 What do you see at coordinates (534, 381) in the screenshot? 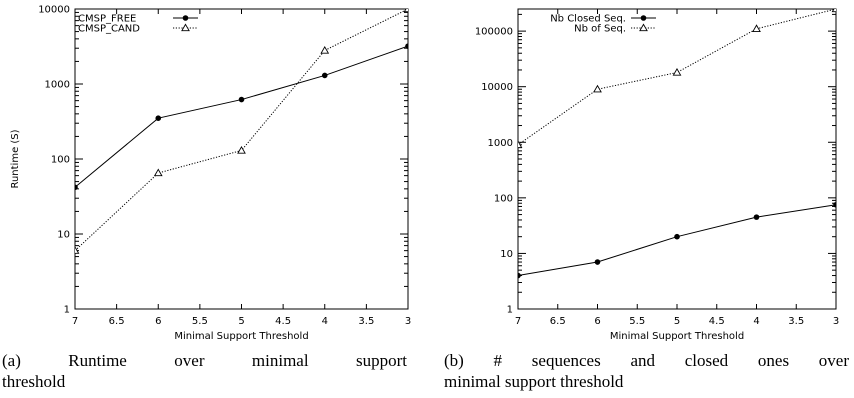
I see `caption-b-line2: minimal support threshold` at bounding box center [534, 381].